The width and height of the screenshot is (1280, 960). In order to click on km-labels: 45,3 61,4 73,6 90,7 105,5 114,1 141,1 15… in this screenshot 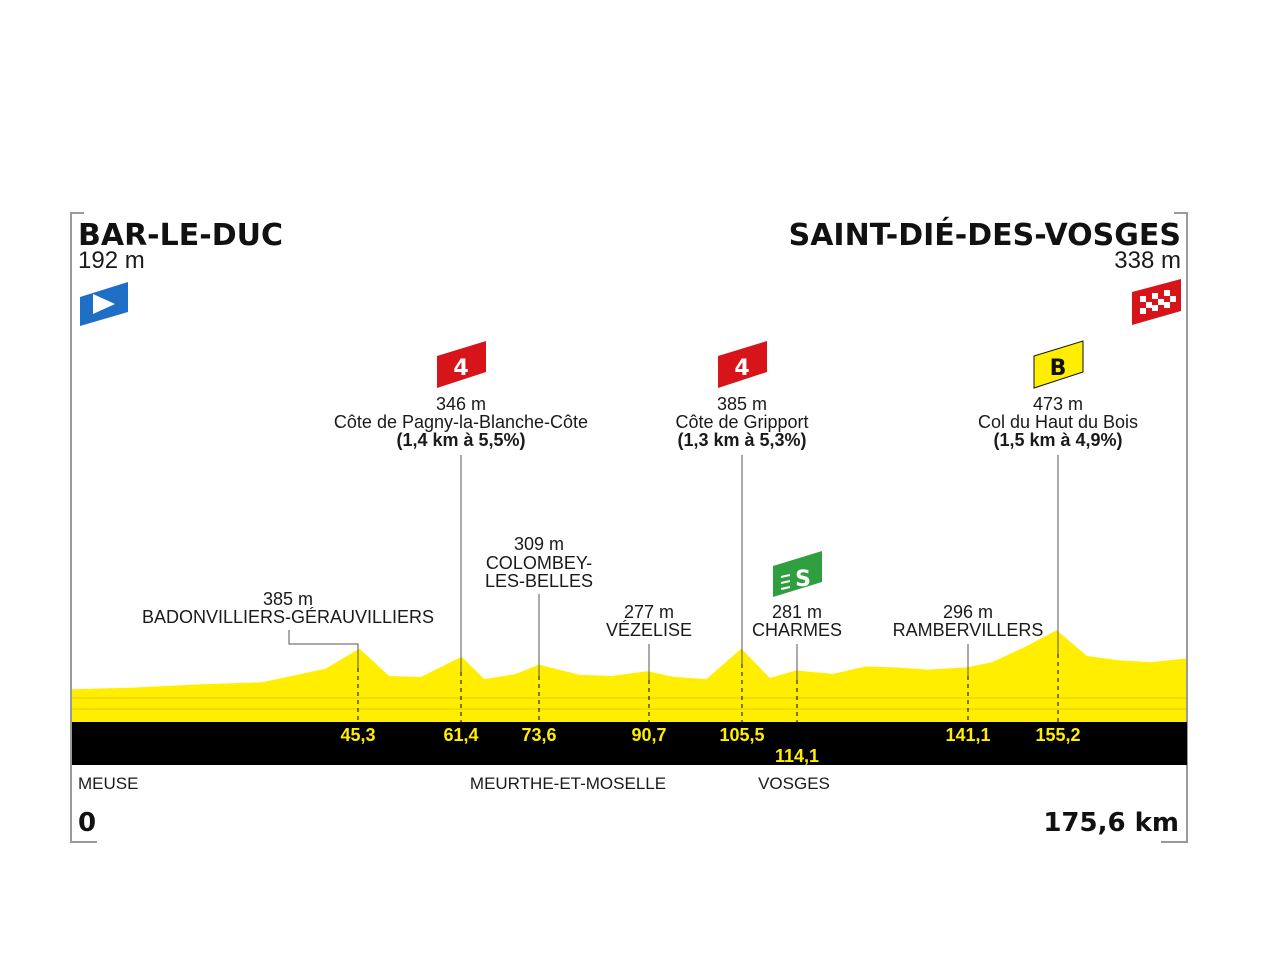, I will do `click(710, 745)`.